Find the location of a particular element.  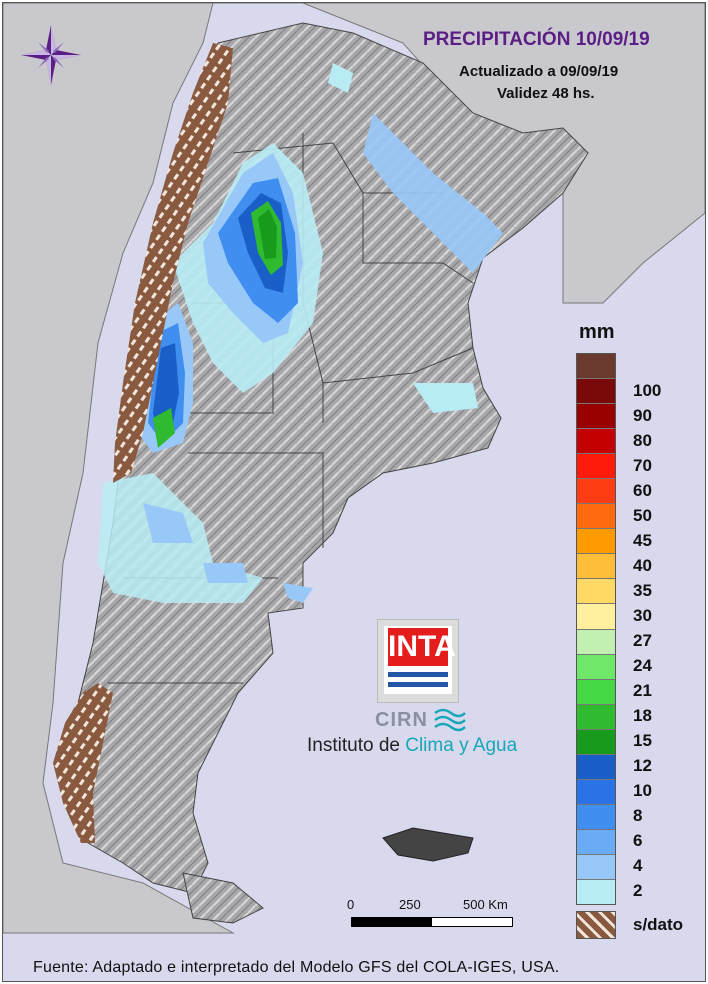

institute-name: Instituto de Clima y Agua is located at coordinates (412, 746).